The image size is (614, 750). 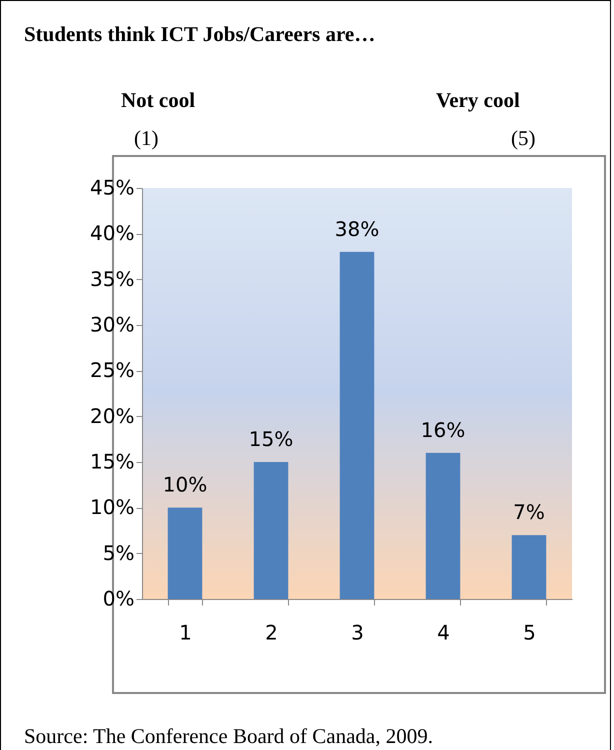 What do you see at coordinates (271, 439) in the screenshot?
I see `data-label: 15%` at bounding box center [271, 439].